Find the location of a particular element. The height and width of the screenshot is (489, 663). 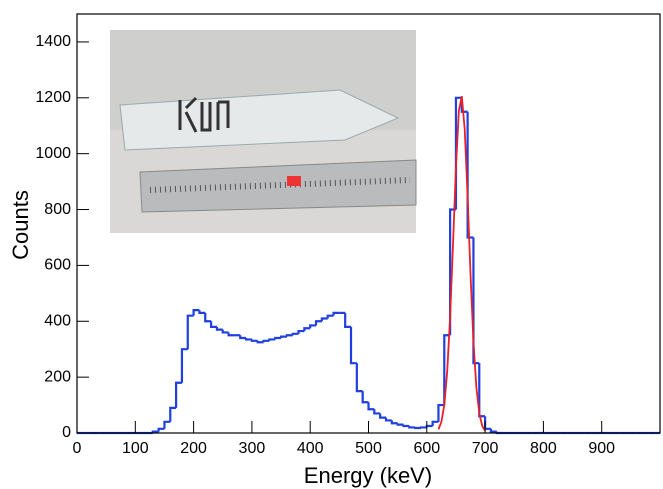

x-tick-label: 200 is located at coordinates (193, 448).